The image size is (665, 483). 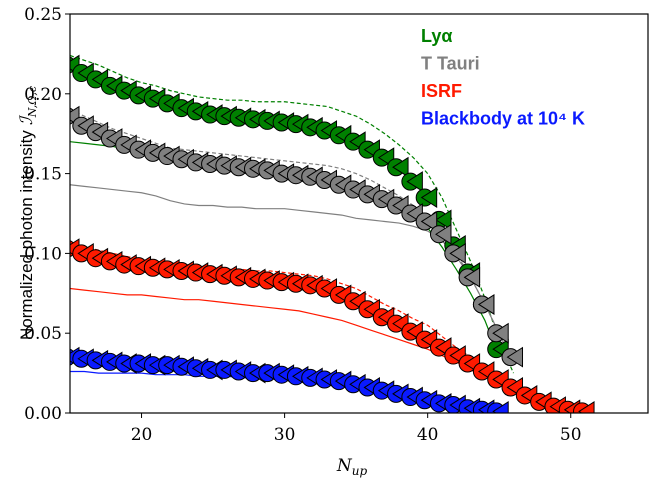 What do you see at coordinates (43, 15) in the screenshot?
I see `y-tick-label: 0.25` at bounding box center [43, 15].